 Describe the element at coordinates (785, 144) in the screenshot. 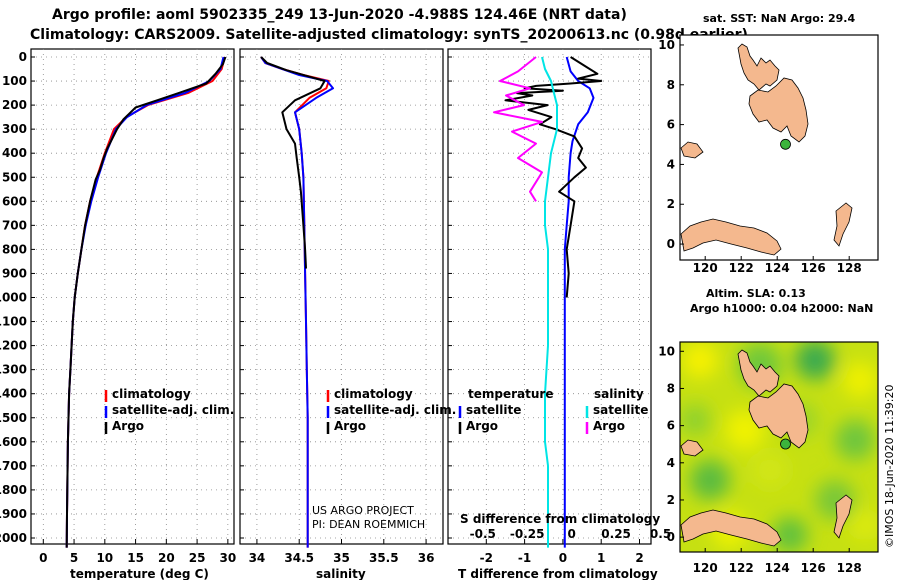

I see `argo-float-marker` at that location.